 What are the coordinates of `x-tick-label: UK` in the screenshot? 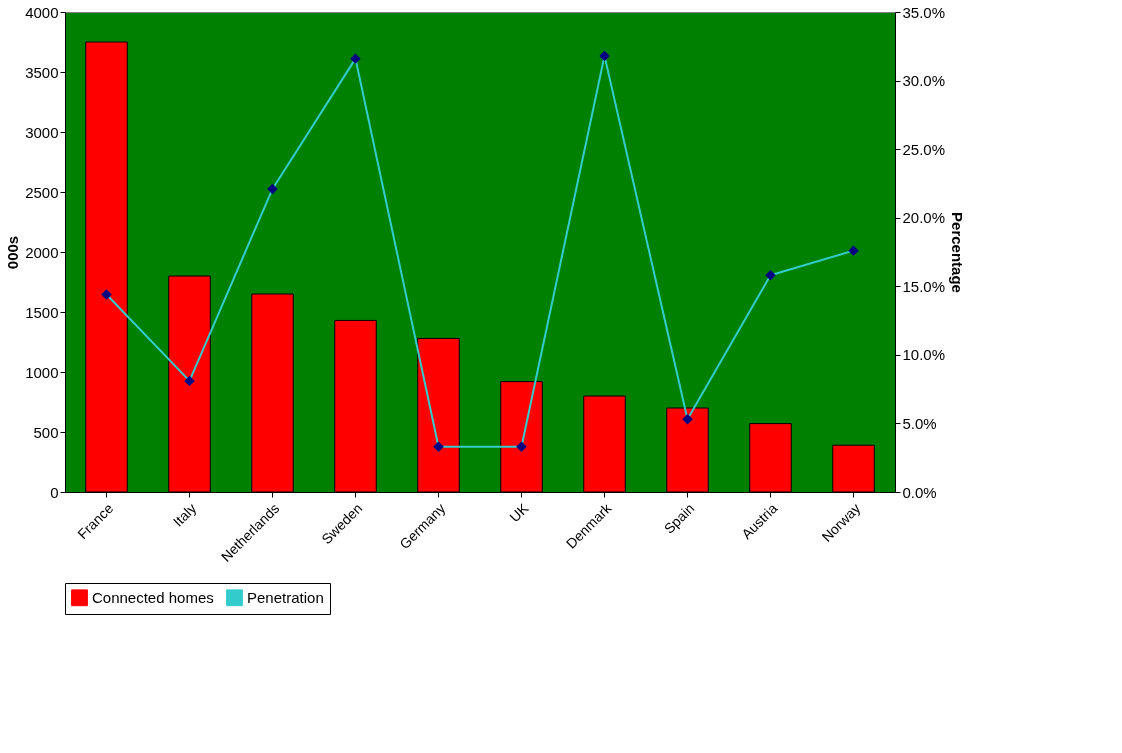 It's located at (519, 512).